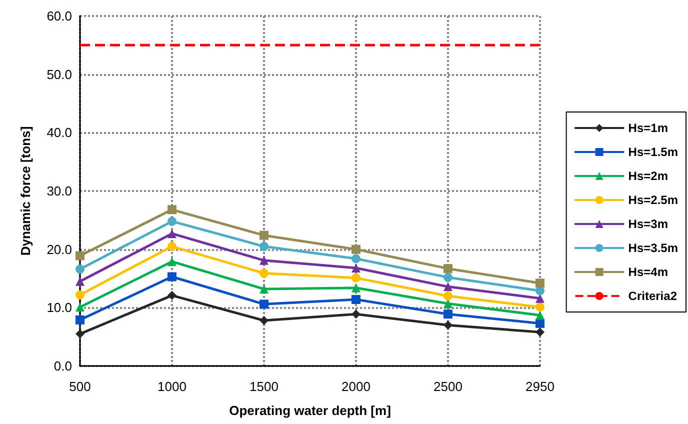 The width and height of the screenshot is (688, 424). Describe the element at coordinates (63, 366) in the screenshot. I see `y-tick-label: 0.0` at that location.